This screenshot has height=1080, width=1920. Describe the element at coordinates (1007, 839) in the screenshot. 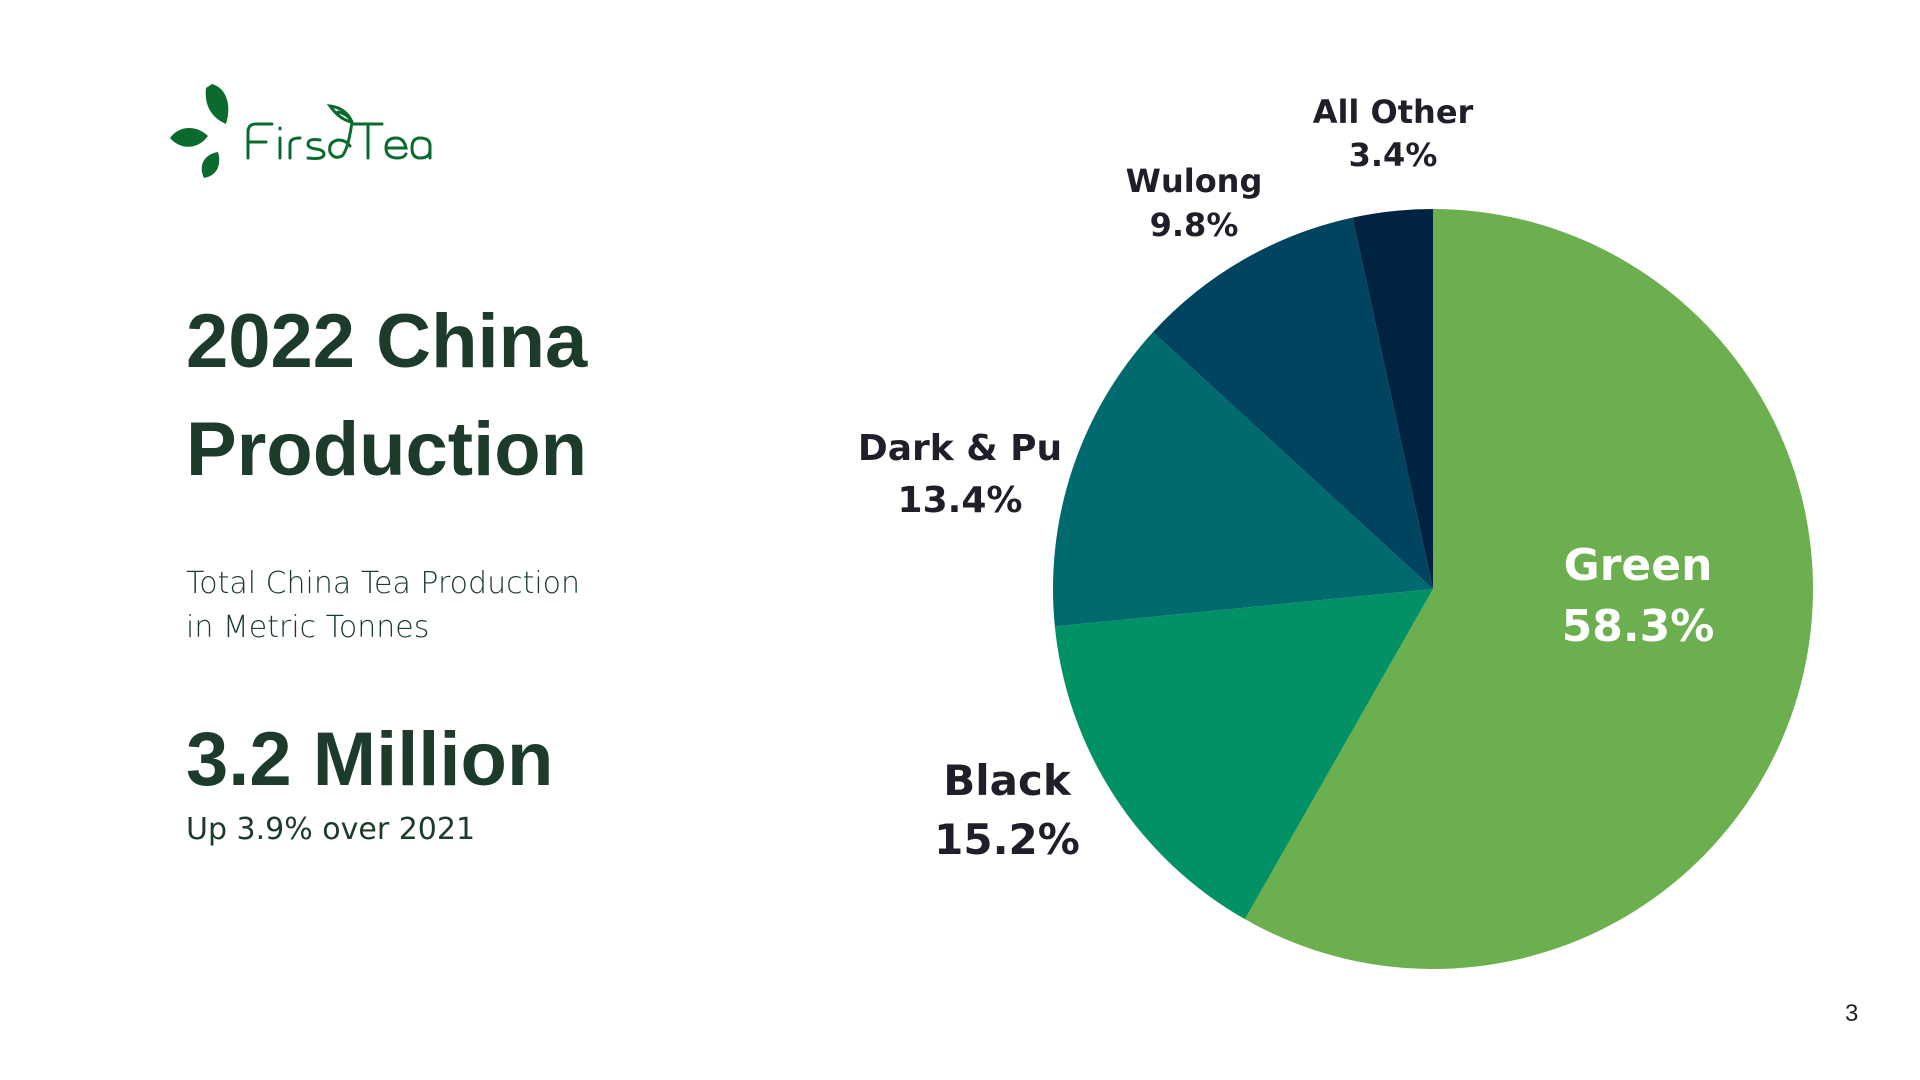

I see `slice-value: 15.2%` at that location.